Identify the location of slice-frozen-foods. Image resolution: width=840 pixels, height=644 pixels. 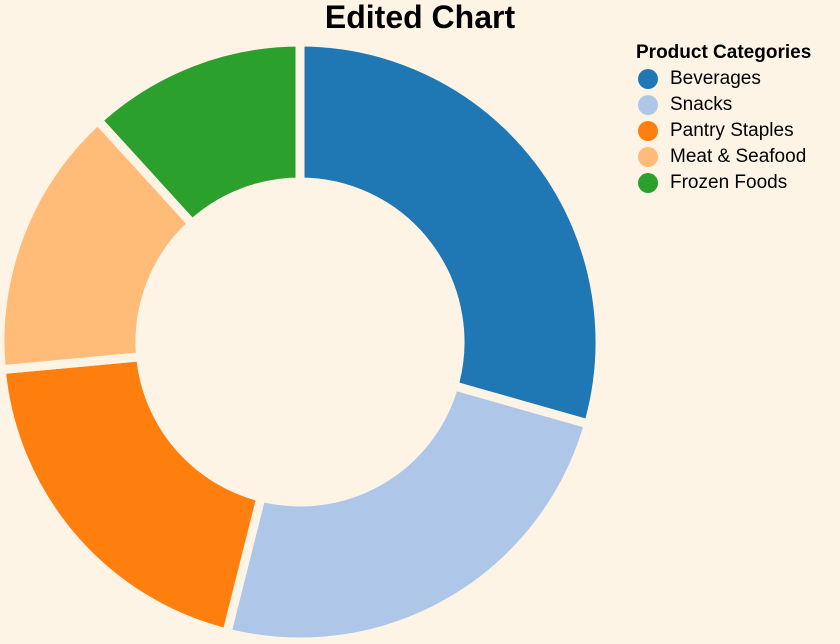
(199, 133).